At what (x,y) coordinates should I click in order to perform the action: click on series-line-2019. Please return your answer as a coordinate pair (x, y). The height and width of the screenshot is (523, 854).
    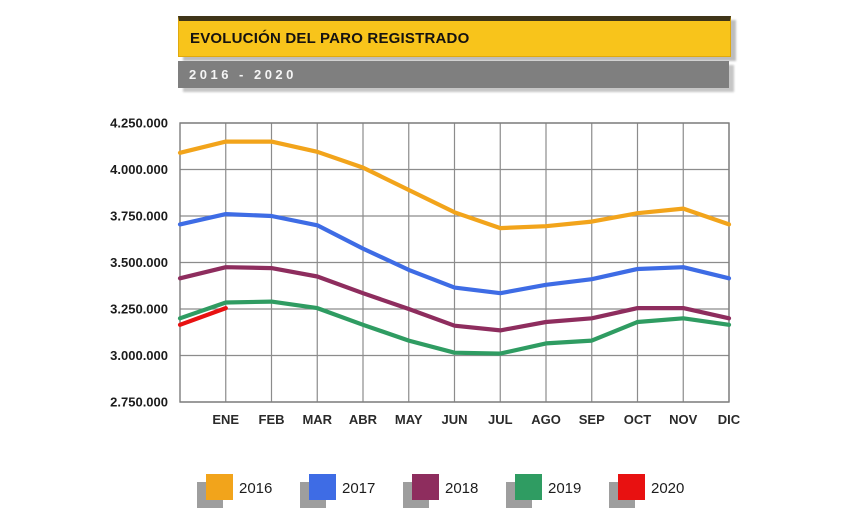
    Looking at the image, I should click on (454, 327).